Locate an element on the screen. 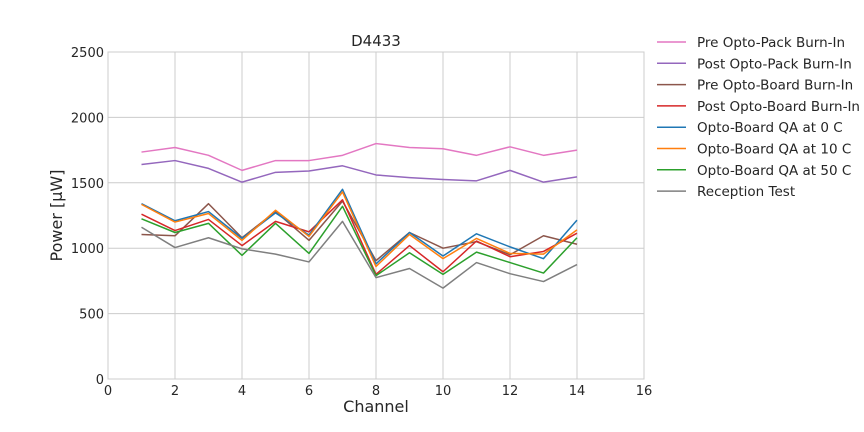 This screenshot has height=432, width=864. x-tick-label: 6 is located at coordinates (309, 391).